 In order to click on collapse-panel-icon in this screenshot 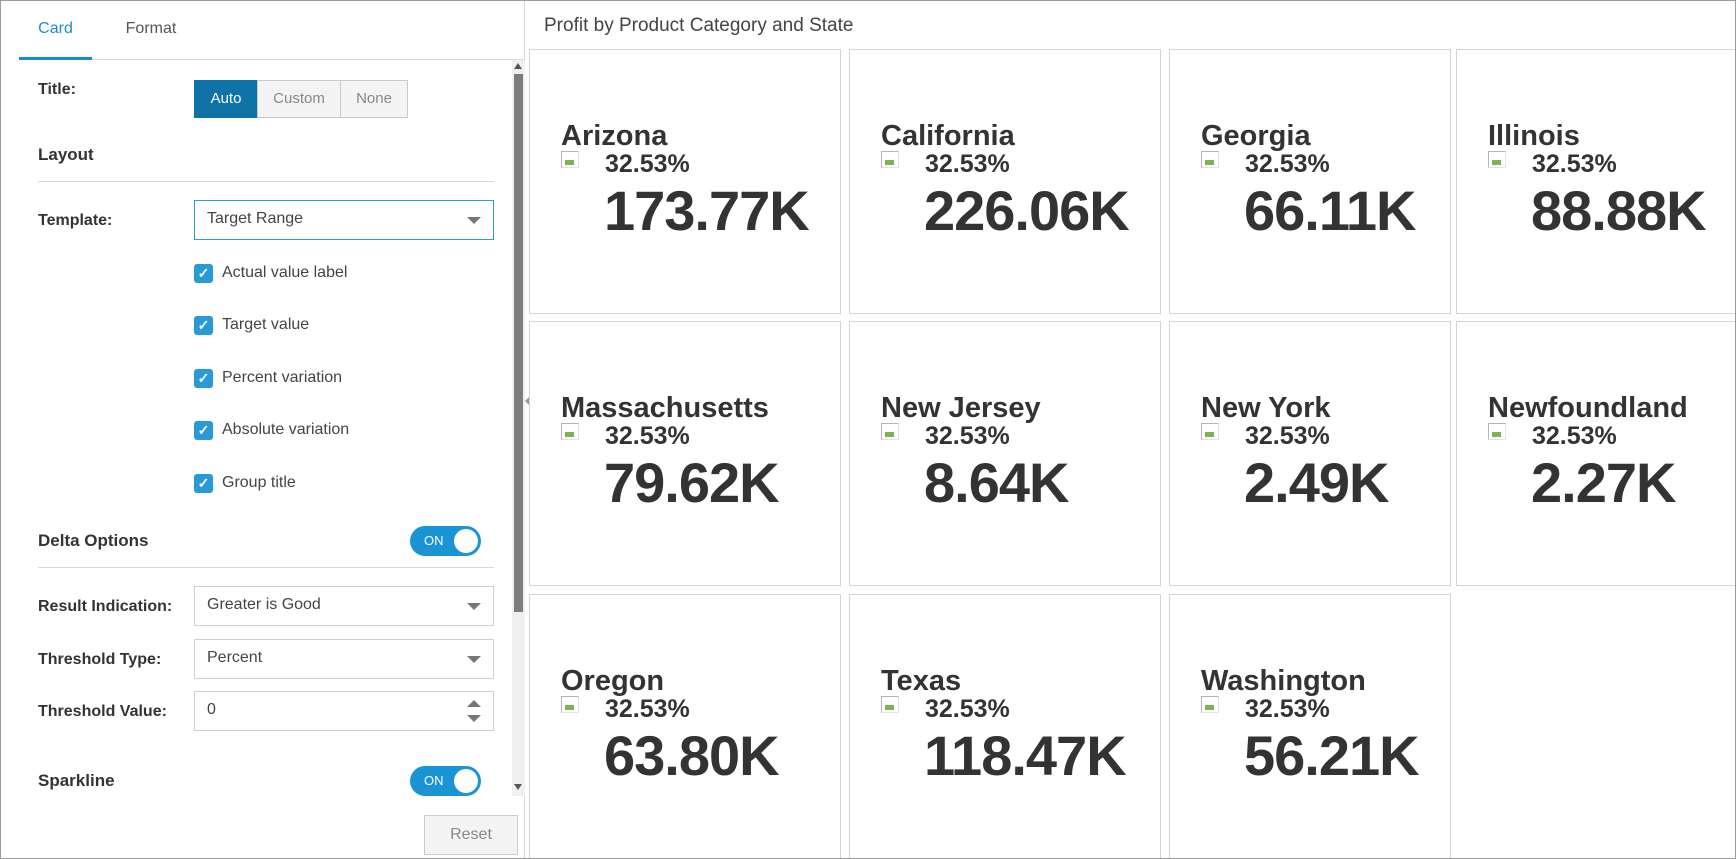, I will do `click(528, 401)`.